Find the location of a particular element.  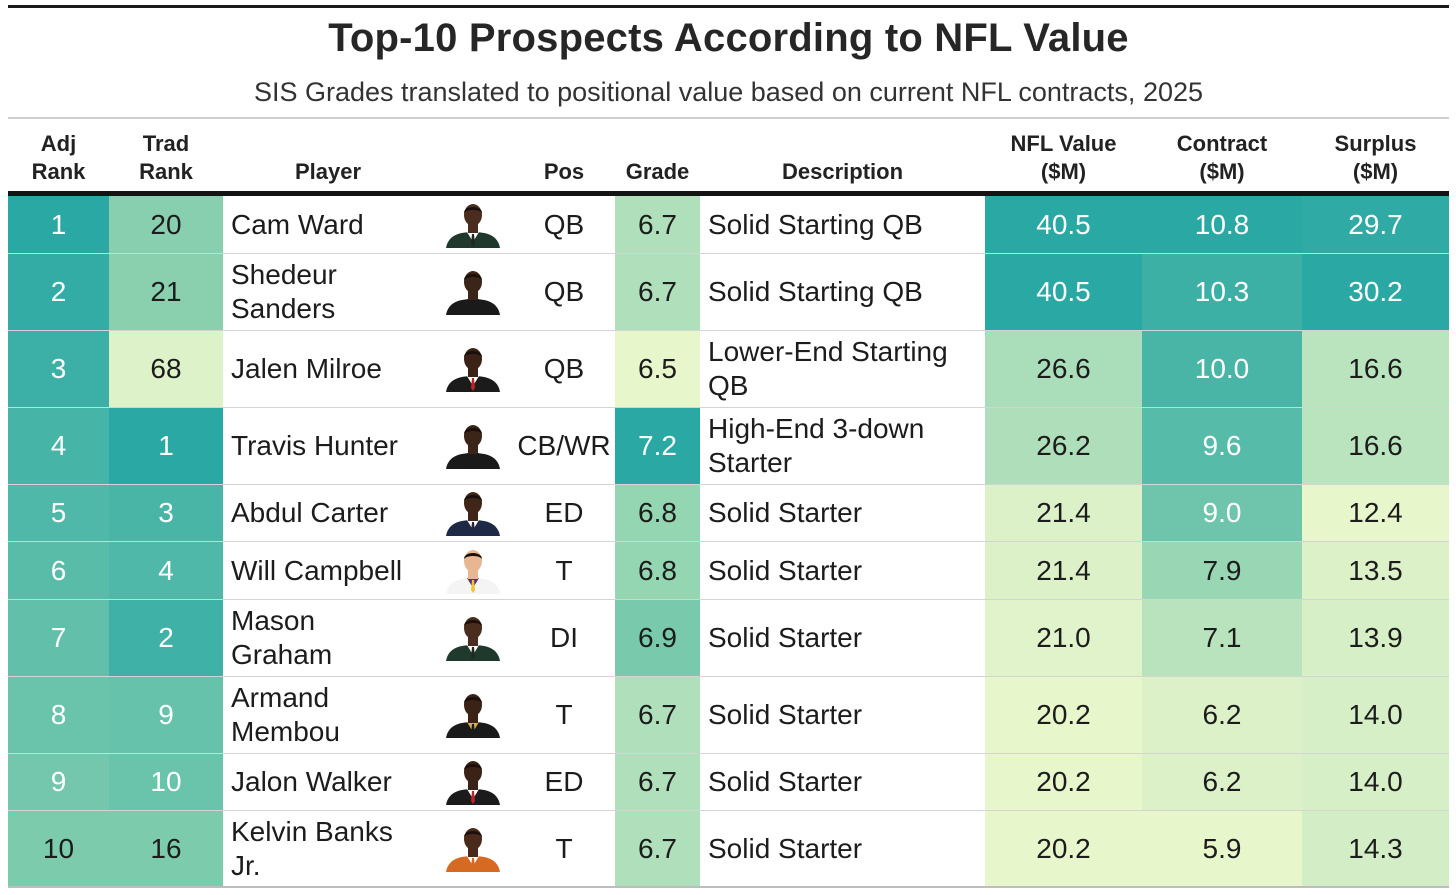

cell-text-adj-rank: 6 is located at coordinates (58, 570).